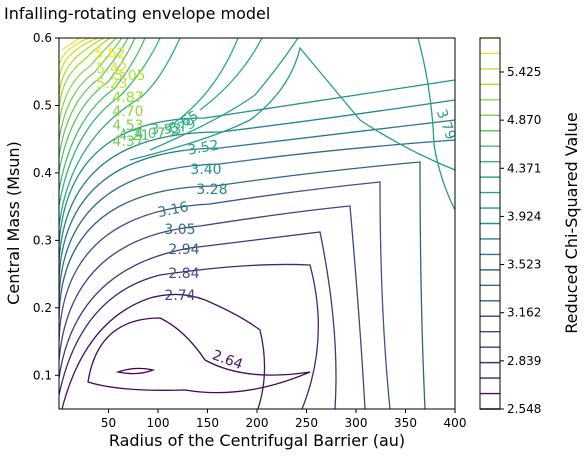 The height and width of the screenshot is (457, 586). I want to click on contour-label: 2.94, so click(183, 250).